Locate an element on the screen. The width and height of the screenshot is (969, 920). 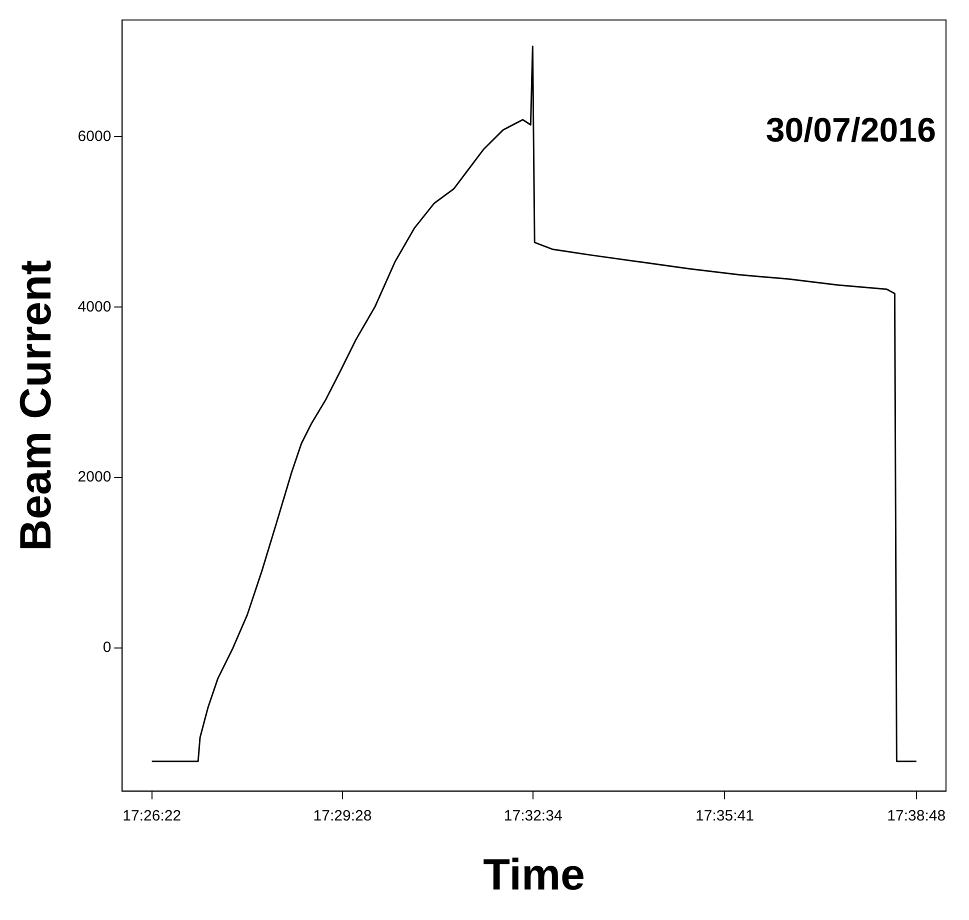
x-tick-label: 17:35:41 is located at coordinates (725, 815).